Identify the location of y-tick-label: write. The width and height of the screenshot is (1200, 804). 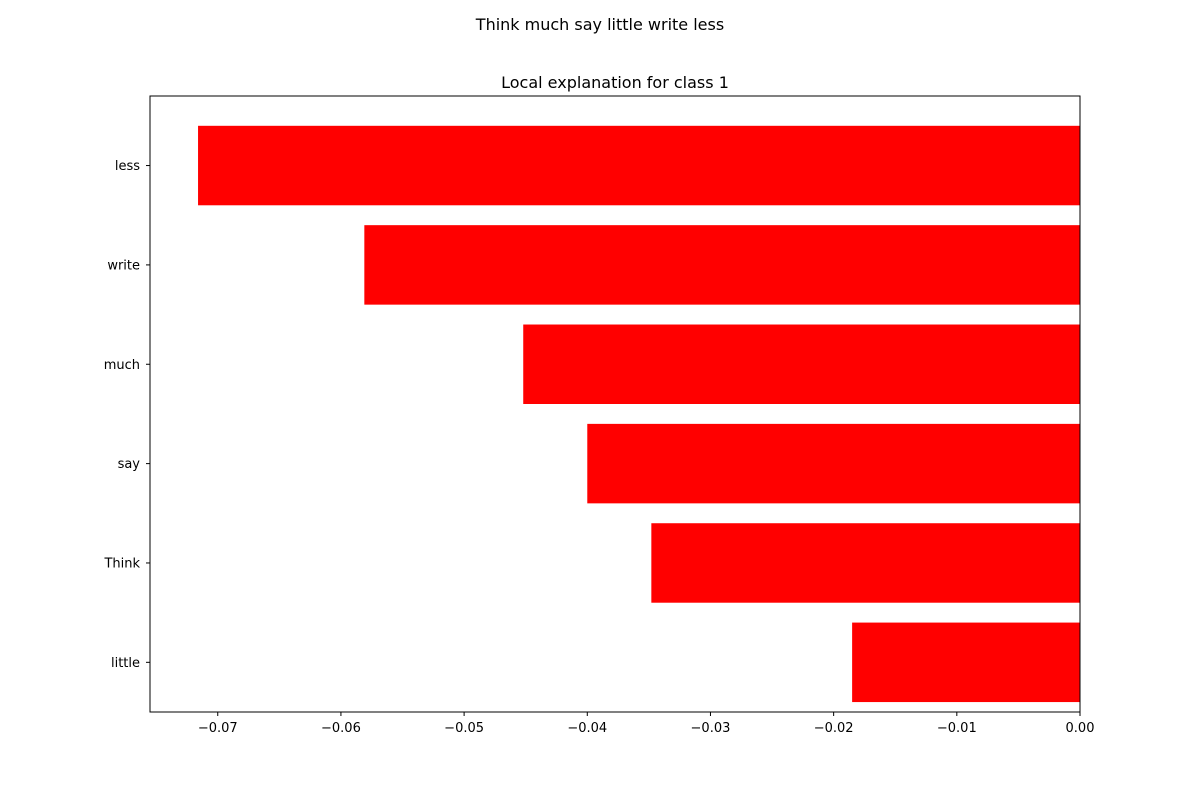
(123, 265).